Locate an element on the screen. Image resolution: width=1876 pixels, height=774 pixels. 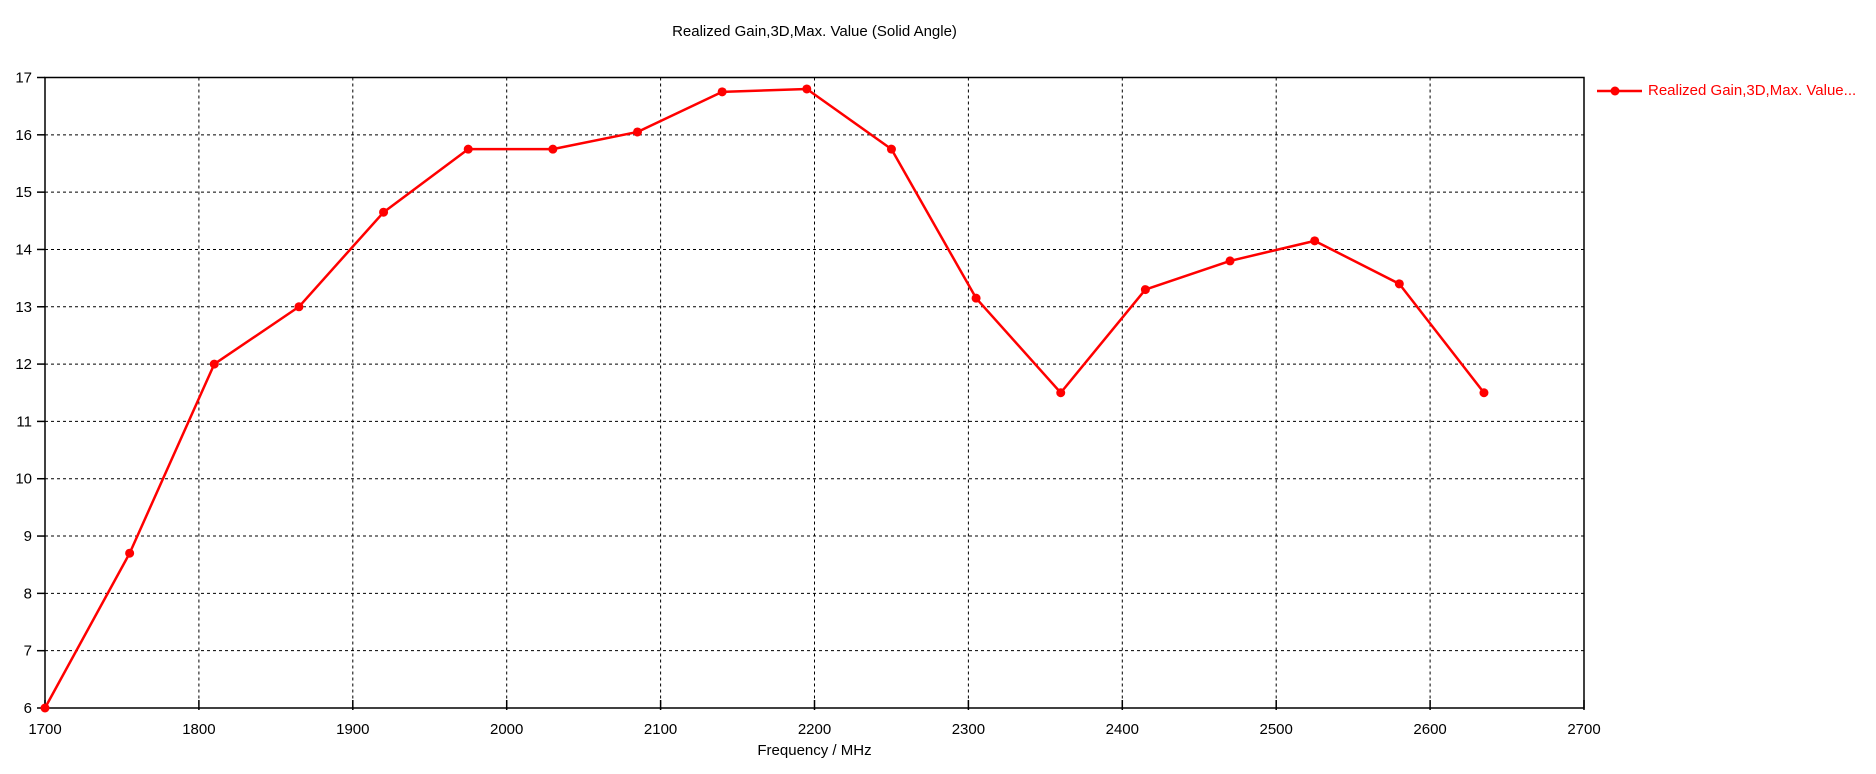
y-tick-label: 6 is located at coordinates (28, 708).